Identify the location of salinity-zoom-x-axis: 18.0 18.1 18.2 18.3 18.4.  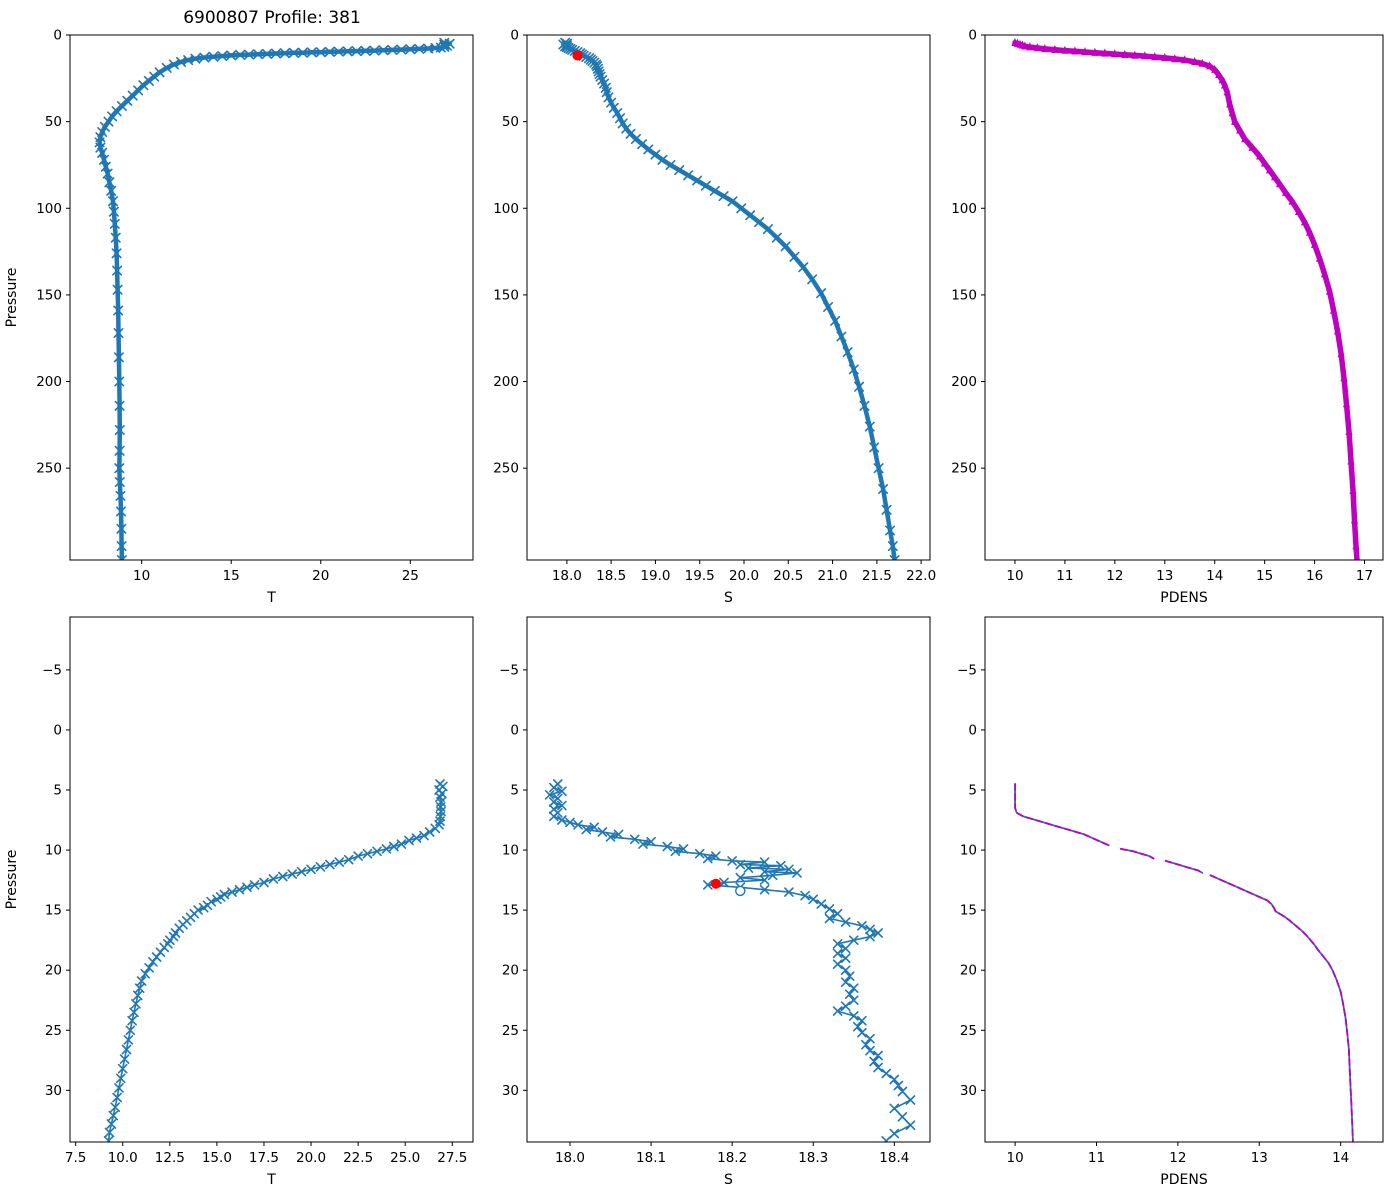
(732, 1154).